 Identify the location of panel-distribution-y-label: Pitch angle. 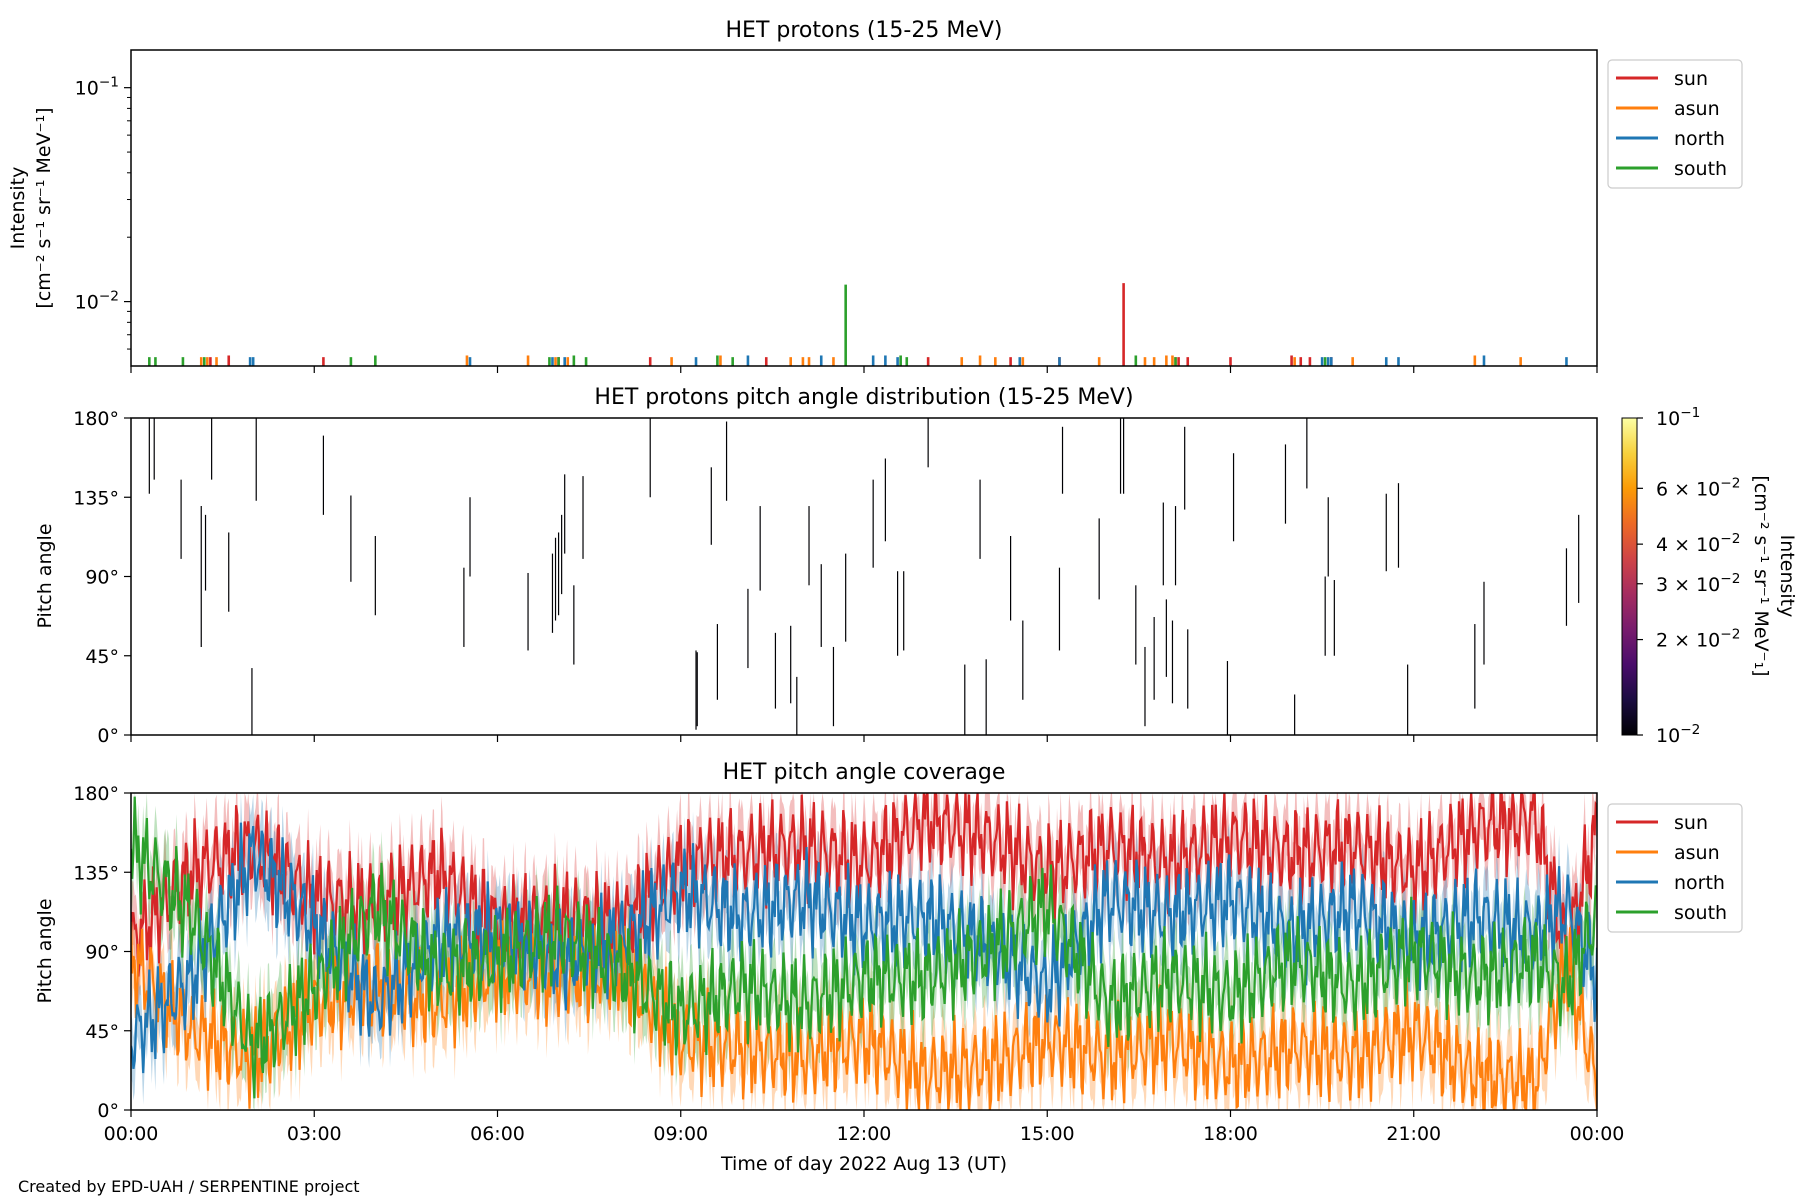
(45, 575).